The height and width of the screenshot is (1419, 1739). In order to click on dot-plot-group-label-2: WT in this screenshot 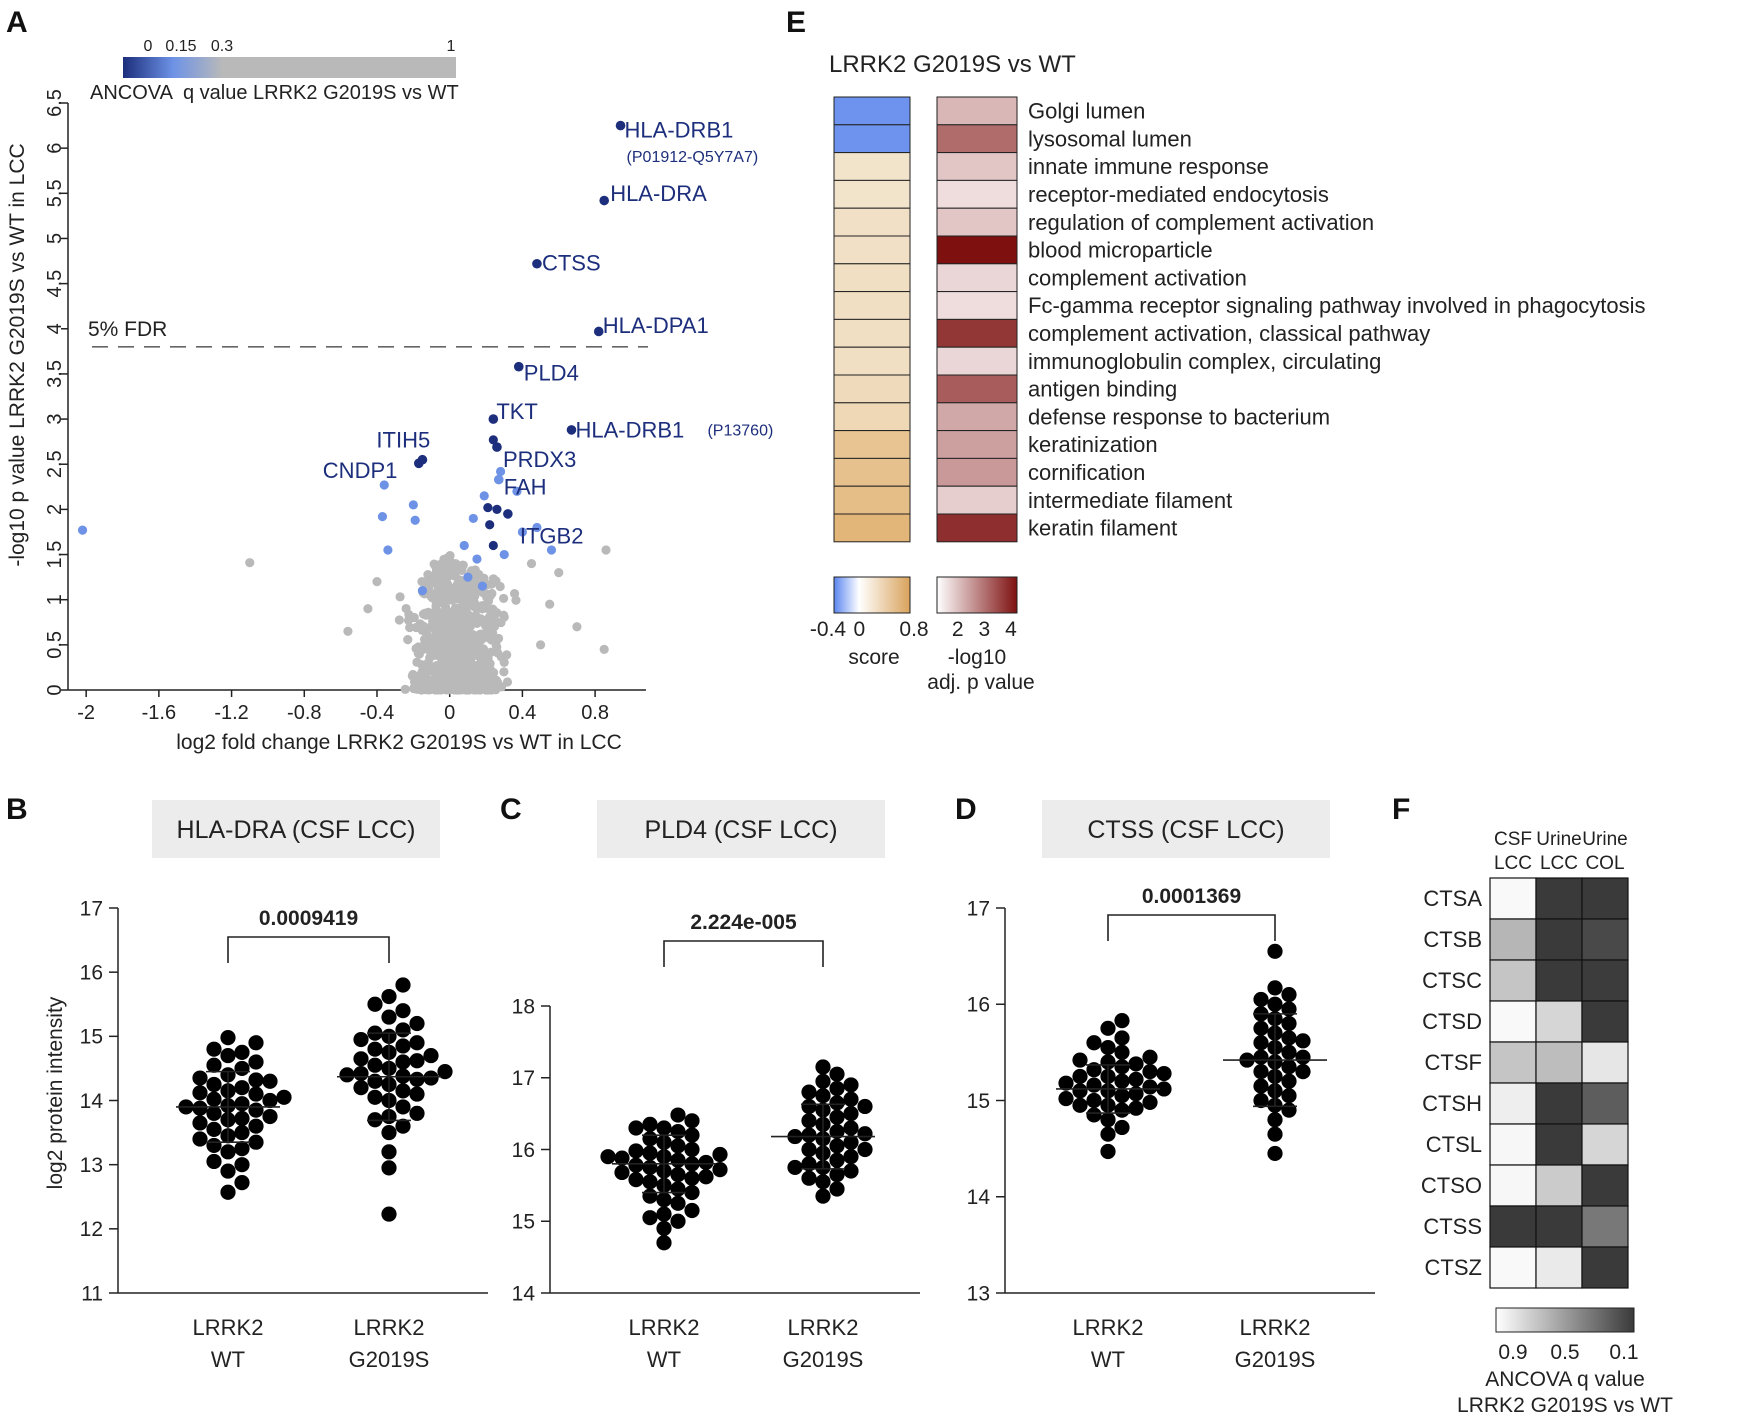, I will do `click(664, 1359)`.